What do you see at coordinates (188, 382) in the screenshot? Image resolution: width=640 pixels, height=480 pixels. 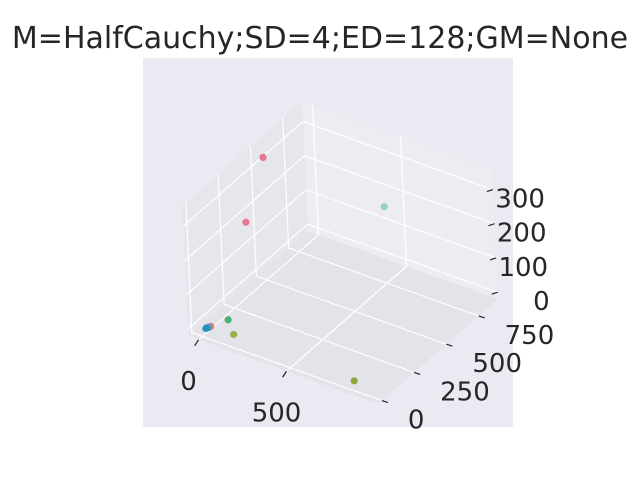 I see `x-tick-label: 0` at bounding box center [188, 382].